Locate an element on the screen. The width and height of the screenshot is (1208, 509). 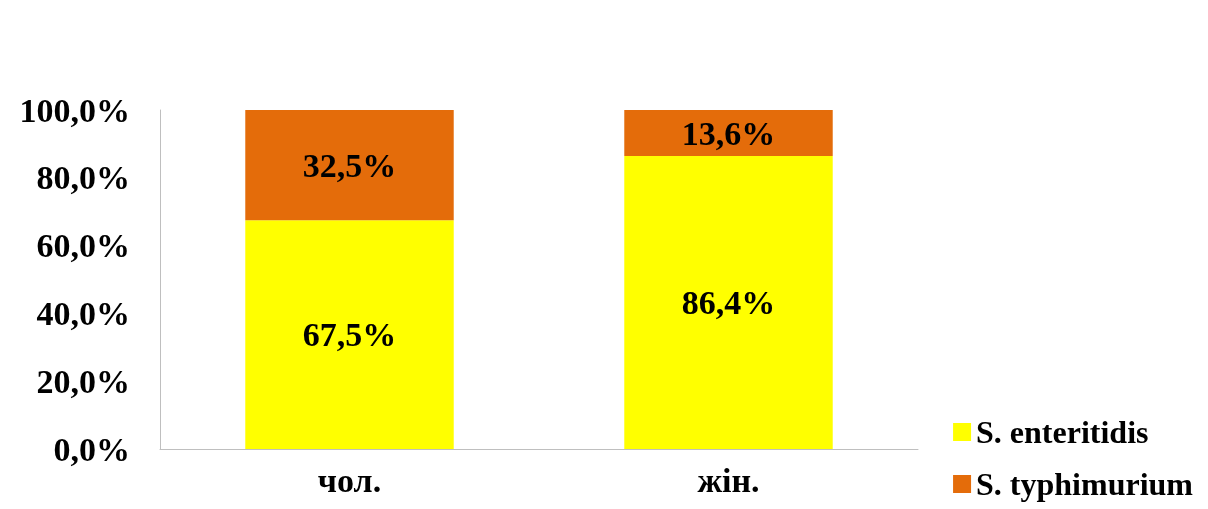
data-label: 86,4% is located at coordinates (728, 303).